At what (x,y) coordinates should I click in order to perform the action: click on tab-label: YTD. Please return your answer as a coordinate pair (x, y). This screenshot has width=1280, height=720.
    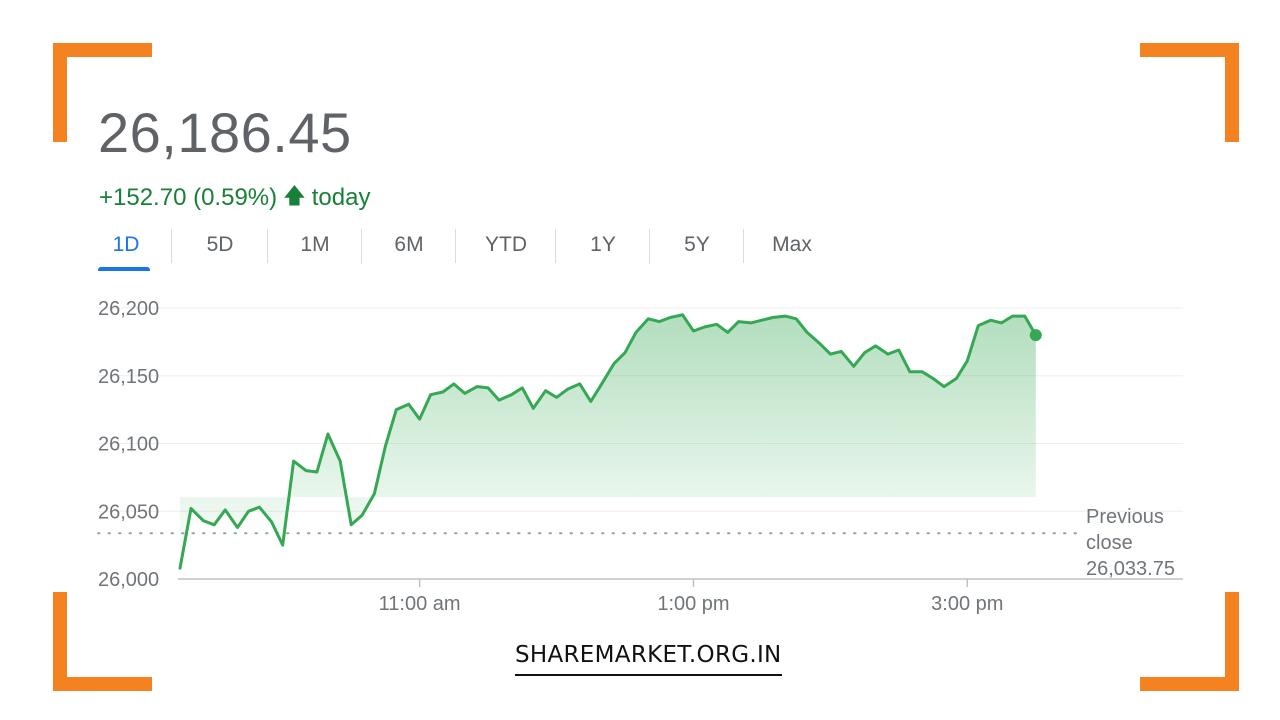
    Looking at the image, I should click on (506, 244).